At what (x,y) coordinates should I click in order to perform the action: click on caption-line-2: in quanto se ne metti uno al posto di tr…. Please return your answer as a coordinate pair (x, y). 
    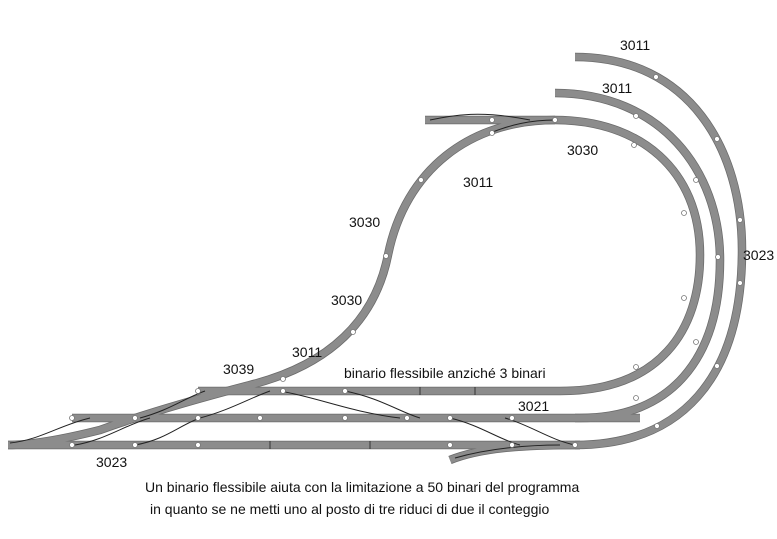
    Looking at the image, I should click on (349, 509).